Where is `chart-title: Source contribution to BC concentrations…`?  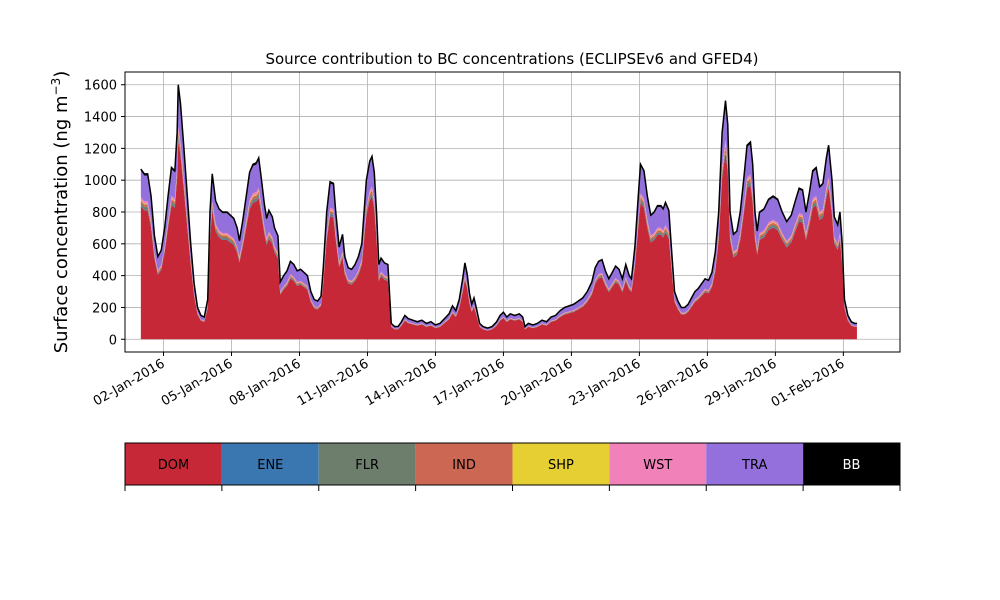 chart-title: Source contribution to BC concentrations… is located at coordinates (511, 59).